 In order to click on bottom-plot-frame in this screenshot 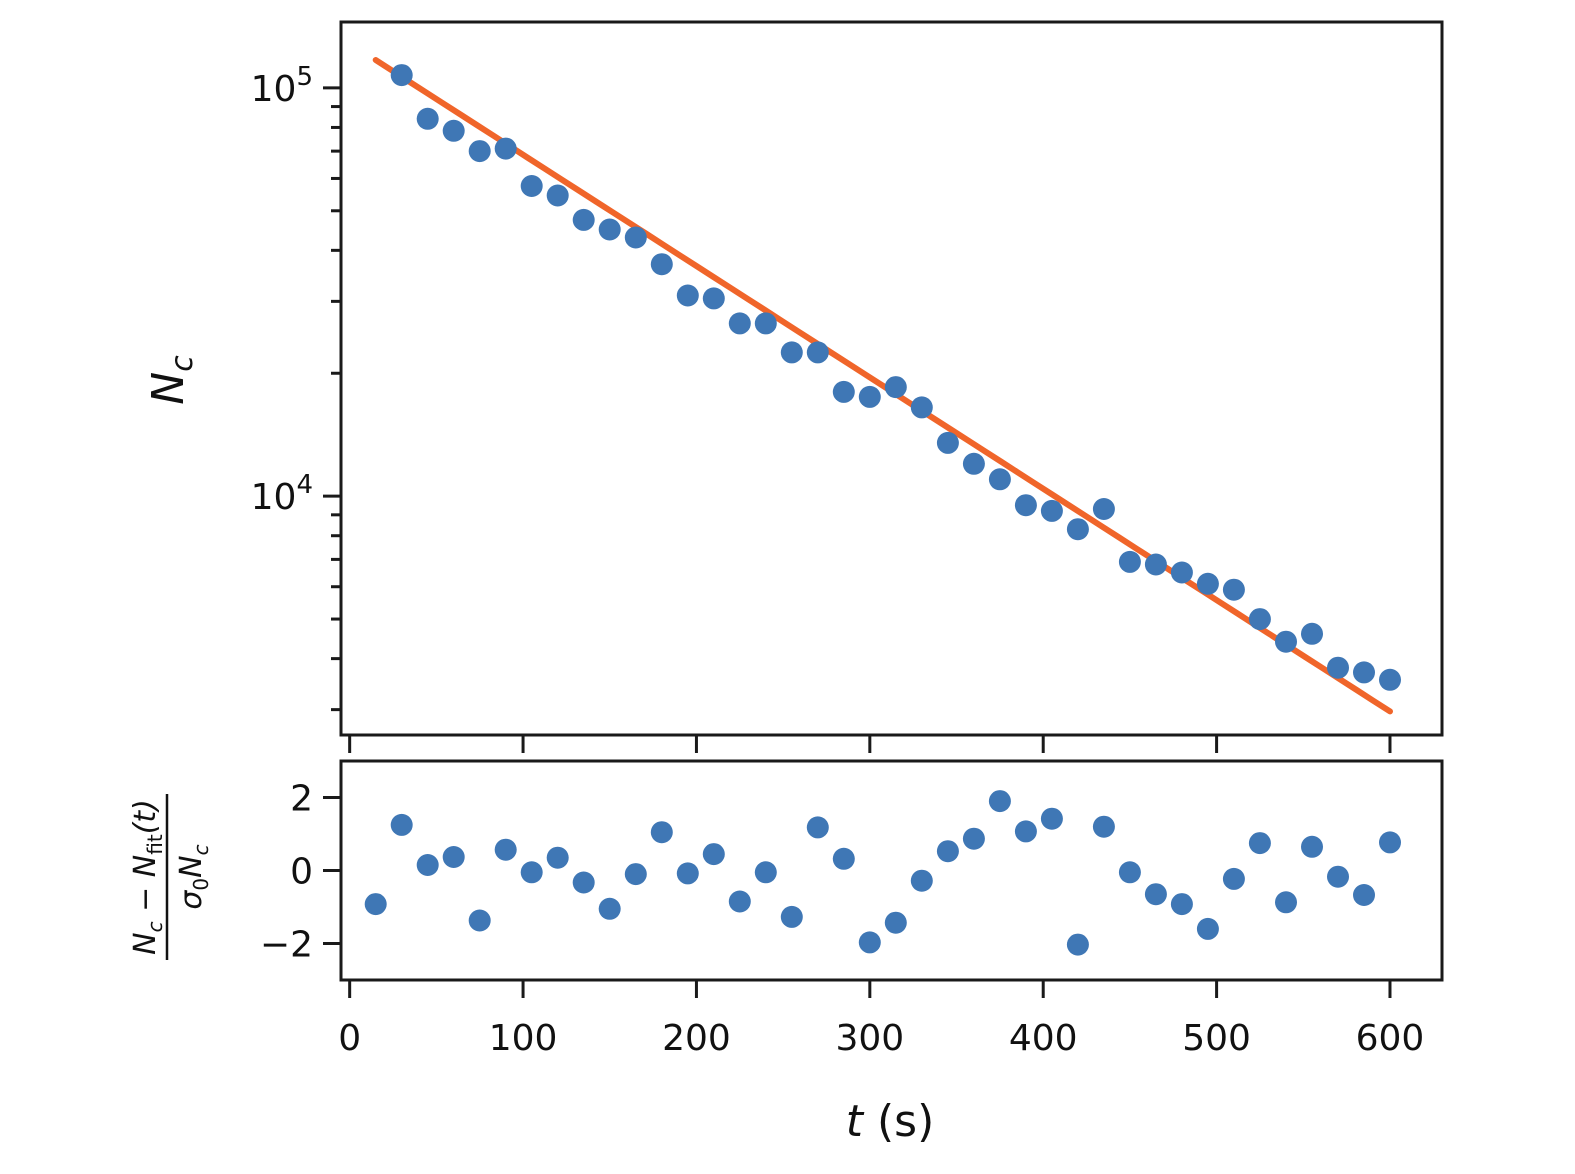, I will do `click(891, 870)`.